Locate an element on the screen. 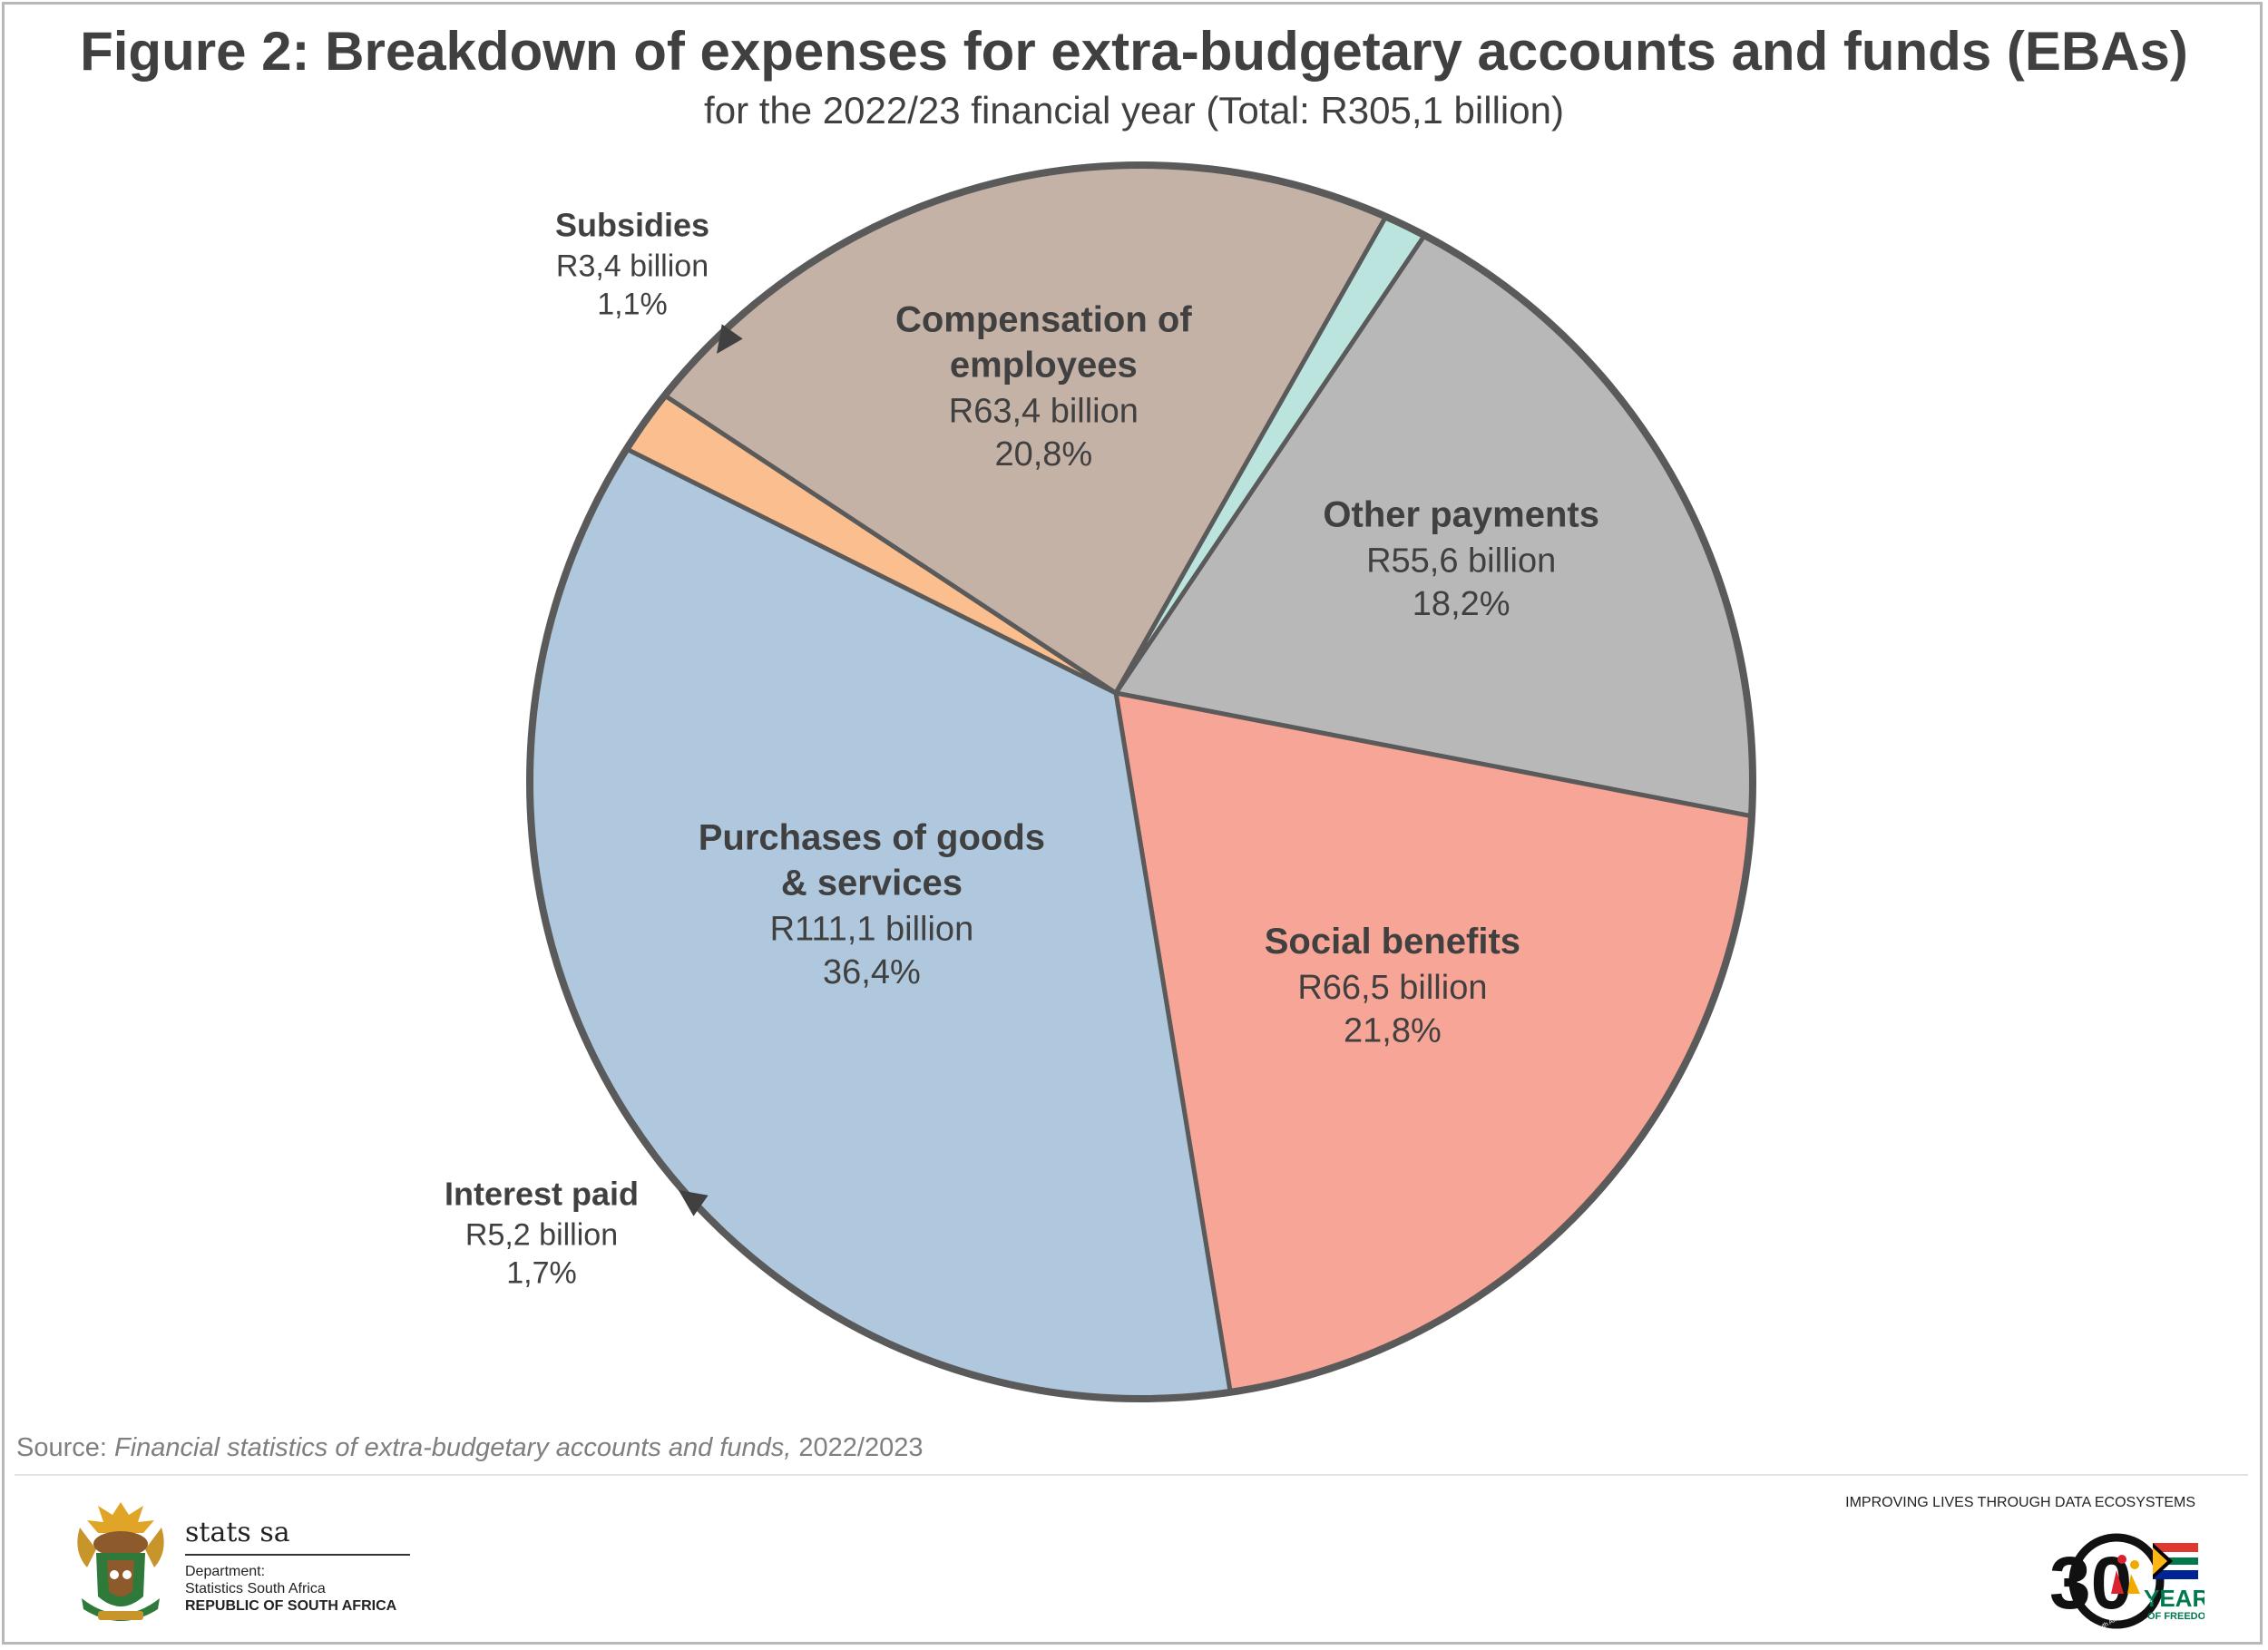  slice-amount-subsidies: R3,4 billion is located at coordinates (633, 266).